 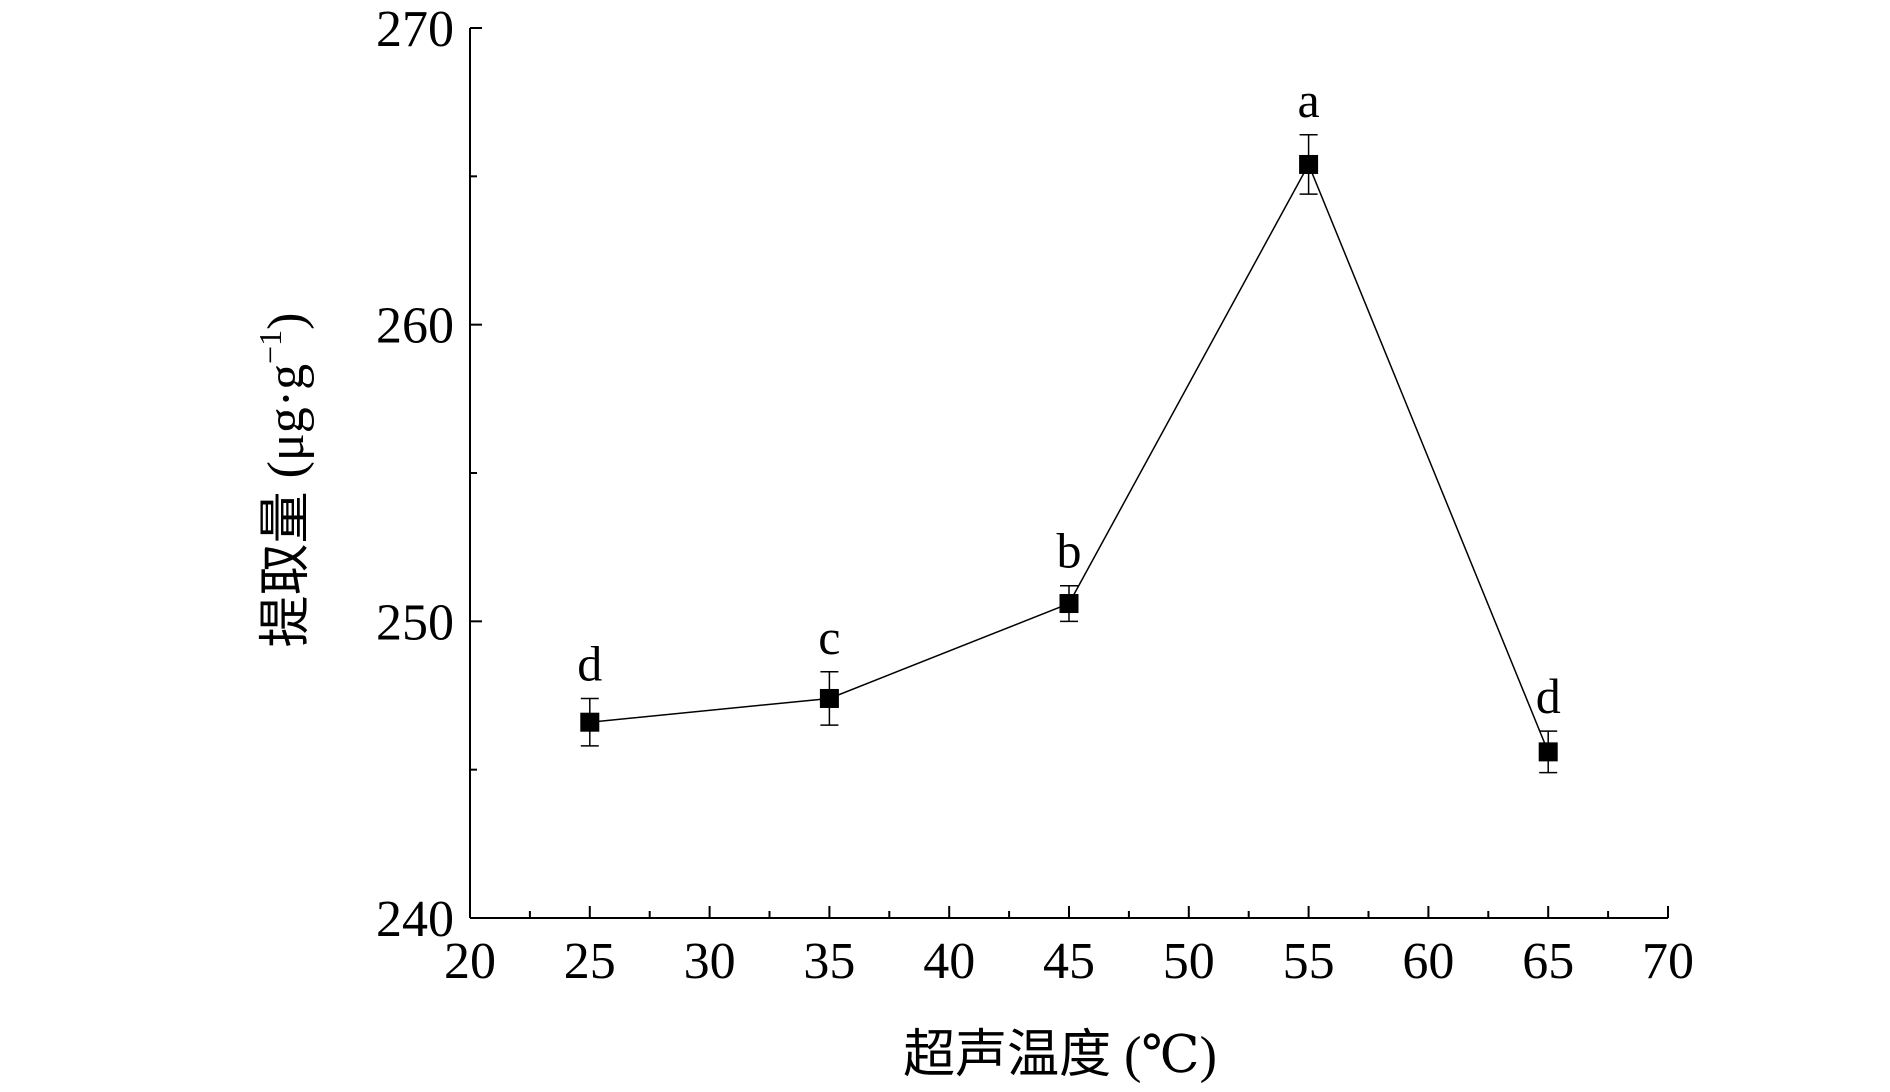 What do you see at coordinates (829, 961) in the screenshot?
I see `x-tick-label: 35` at bounding box center [829, 961].